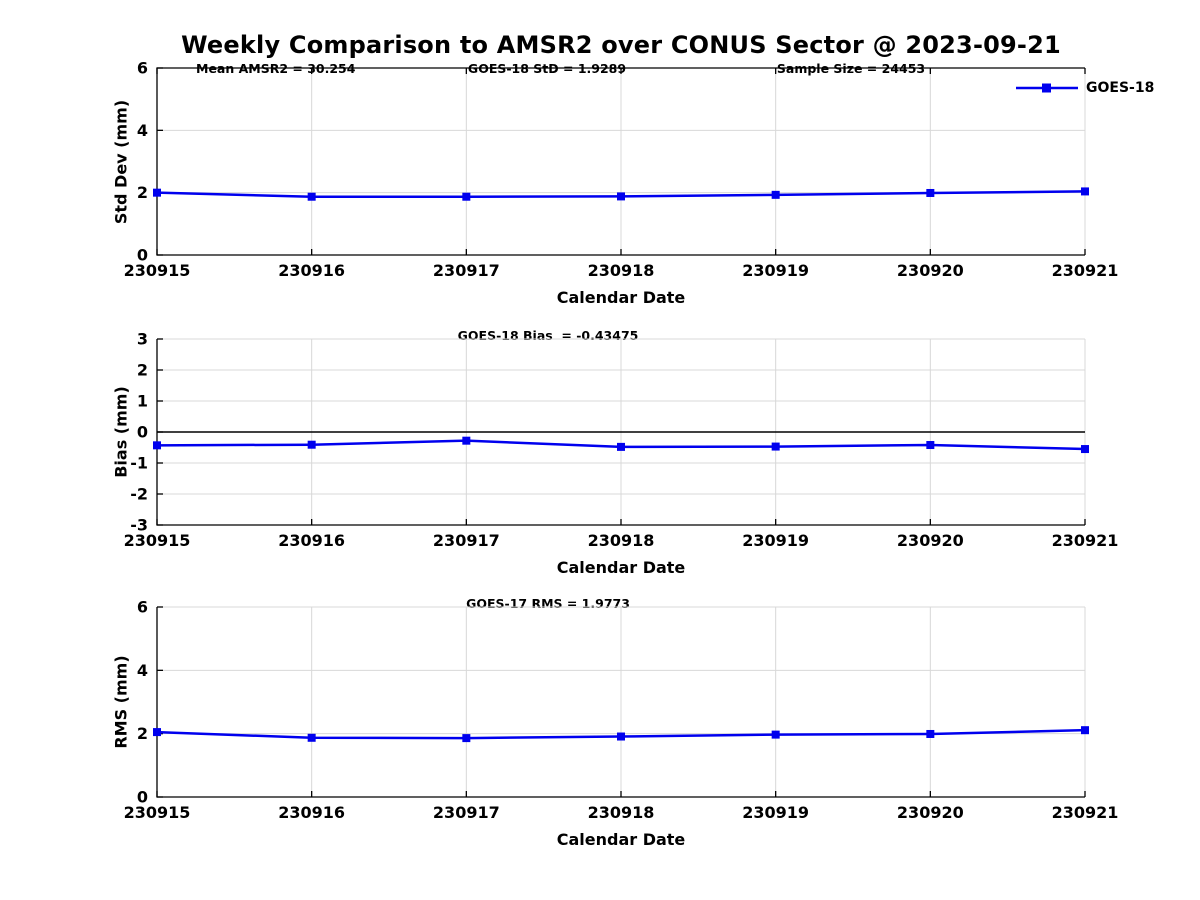  I want to click on legend-label: GOES-18, so click(1120, 88).